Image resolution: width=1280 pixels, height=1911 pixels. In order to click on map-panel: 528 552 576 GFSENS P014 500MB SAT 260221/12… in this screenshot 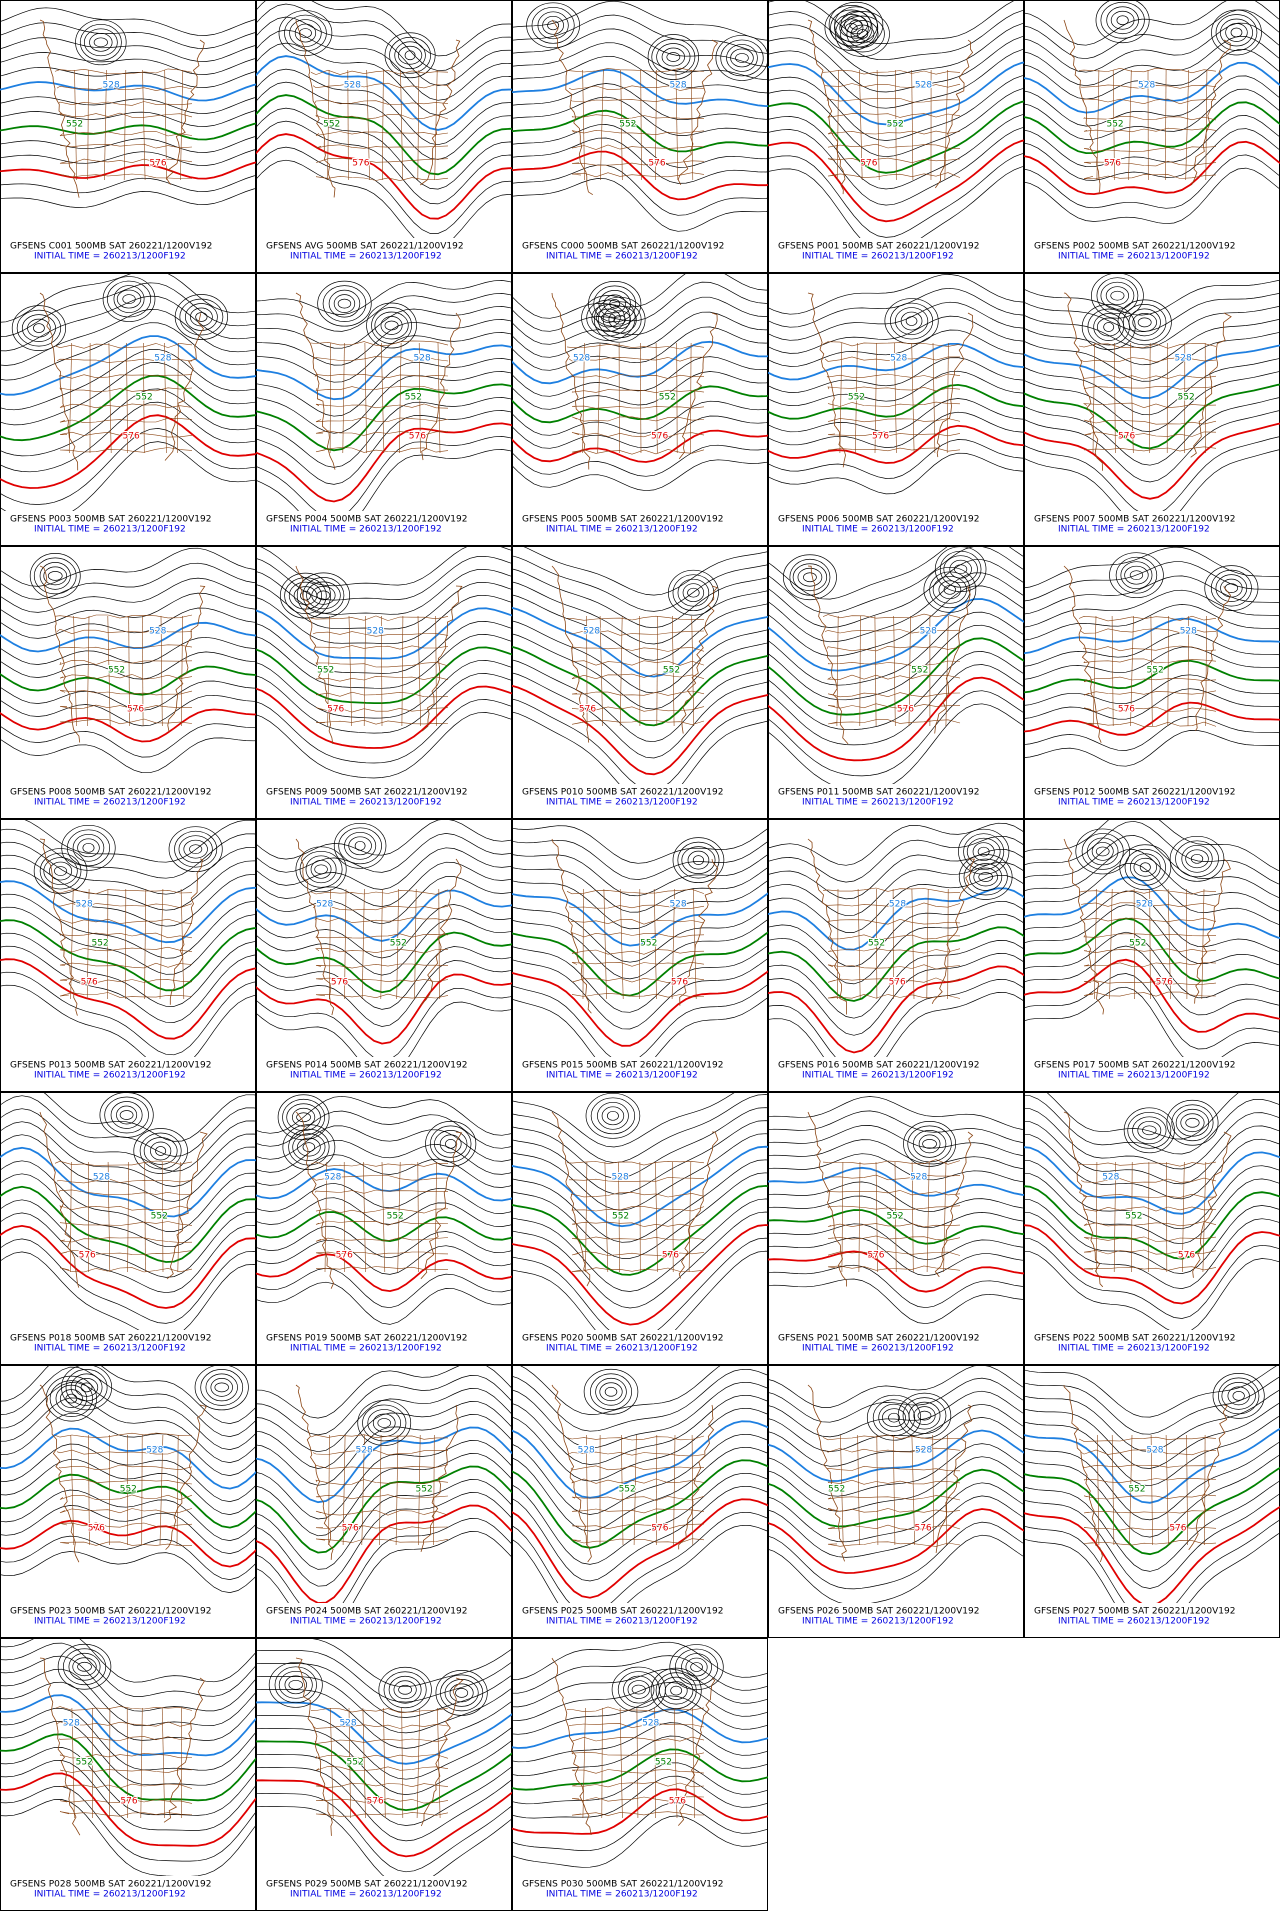, I will do `click(384, 955)`.